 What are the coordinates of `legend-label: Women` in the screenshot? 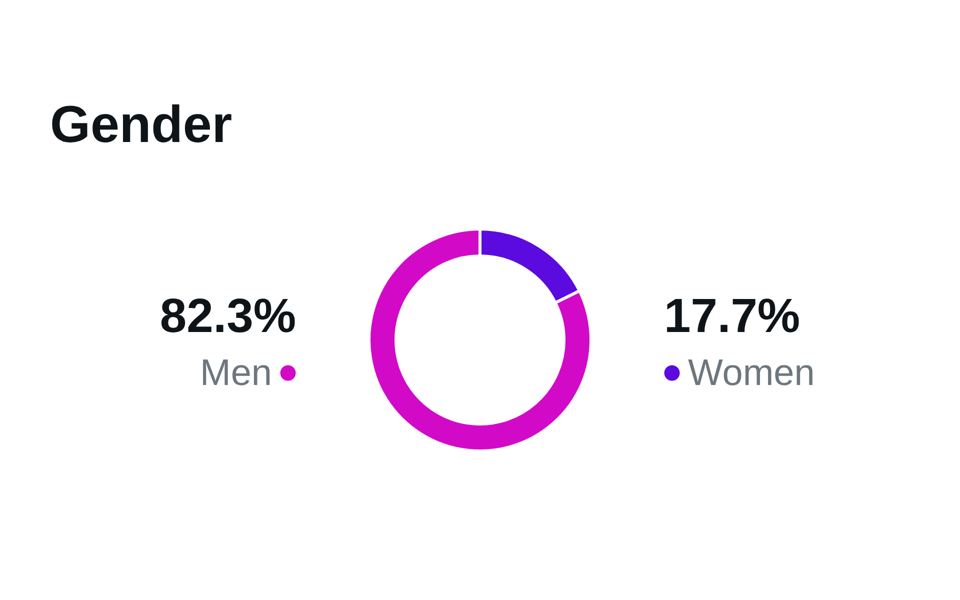 It's located at (751, 372).